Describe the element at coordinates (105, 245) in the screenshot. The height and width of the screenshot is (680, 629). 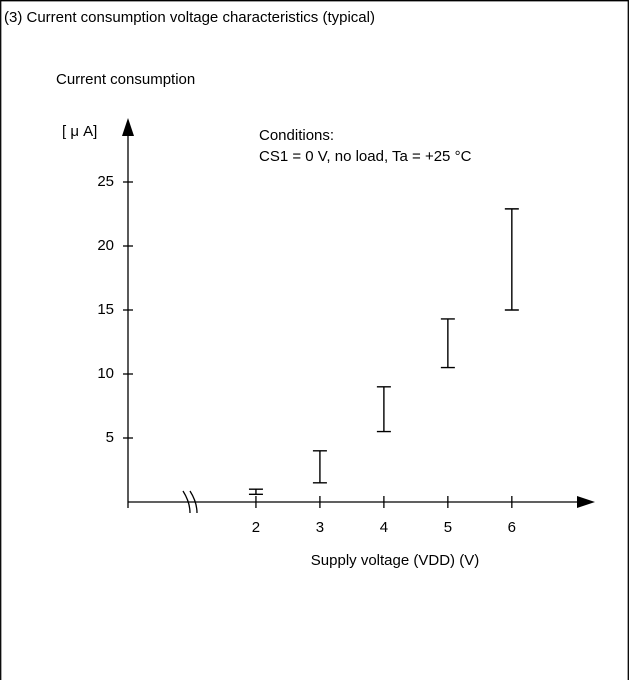
I see `y-tick-label: 20` at that location.